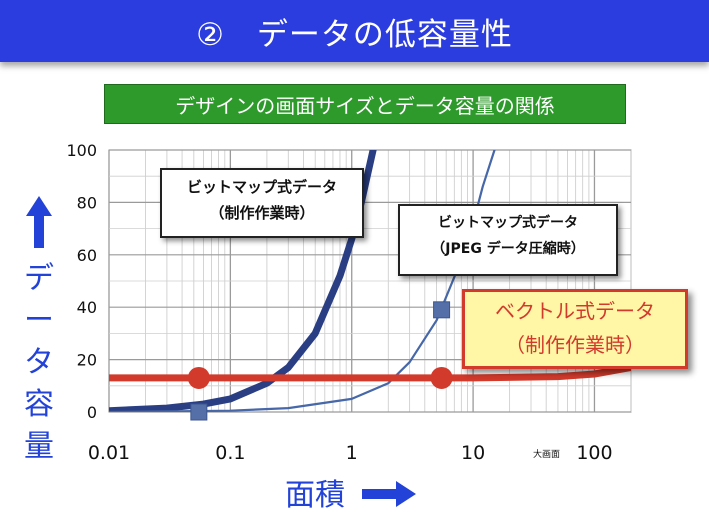 The height and width of the screenshot is (531, 709). I want to click on y-tick-label: 100, so click(81, 150).